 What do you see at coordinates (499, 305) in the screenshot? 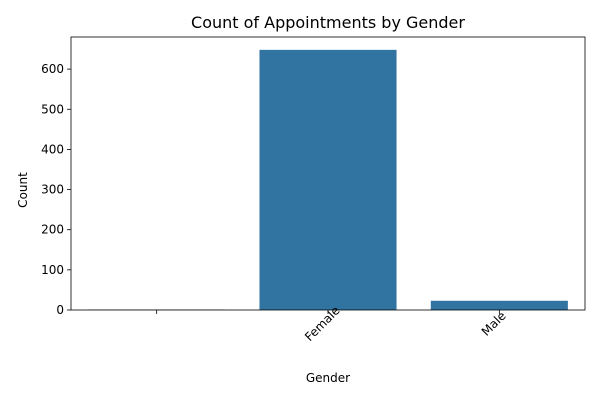
I see `bar-male` at bounding box center [499, 305].